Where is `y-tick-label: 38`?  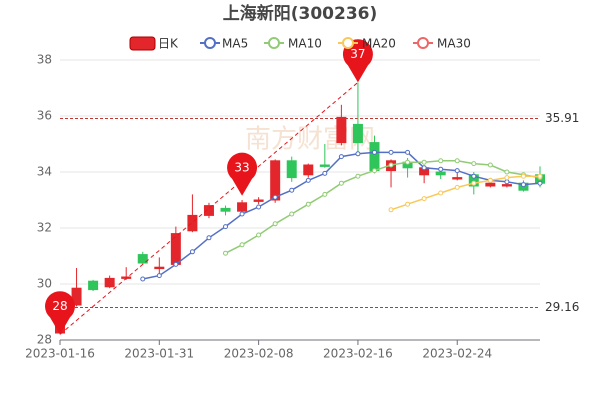
y-tick-label: 38 is located at coordinates (44, 60).